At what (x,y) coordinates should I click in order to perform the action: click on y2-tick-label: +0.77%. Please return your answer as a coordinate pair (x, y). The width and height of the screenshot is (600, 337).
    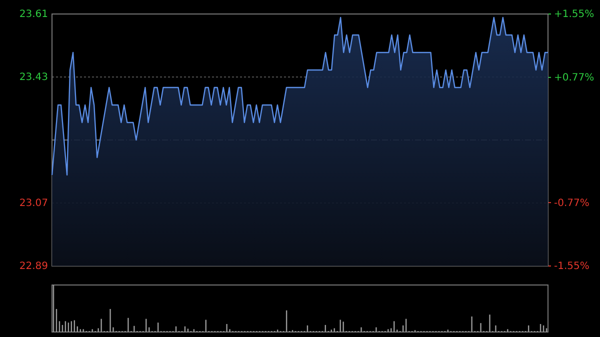
    Looking at the image, I should click on (574, 78).